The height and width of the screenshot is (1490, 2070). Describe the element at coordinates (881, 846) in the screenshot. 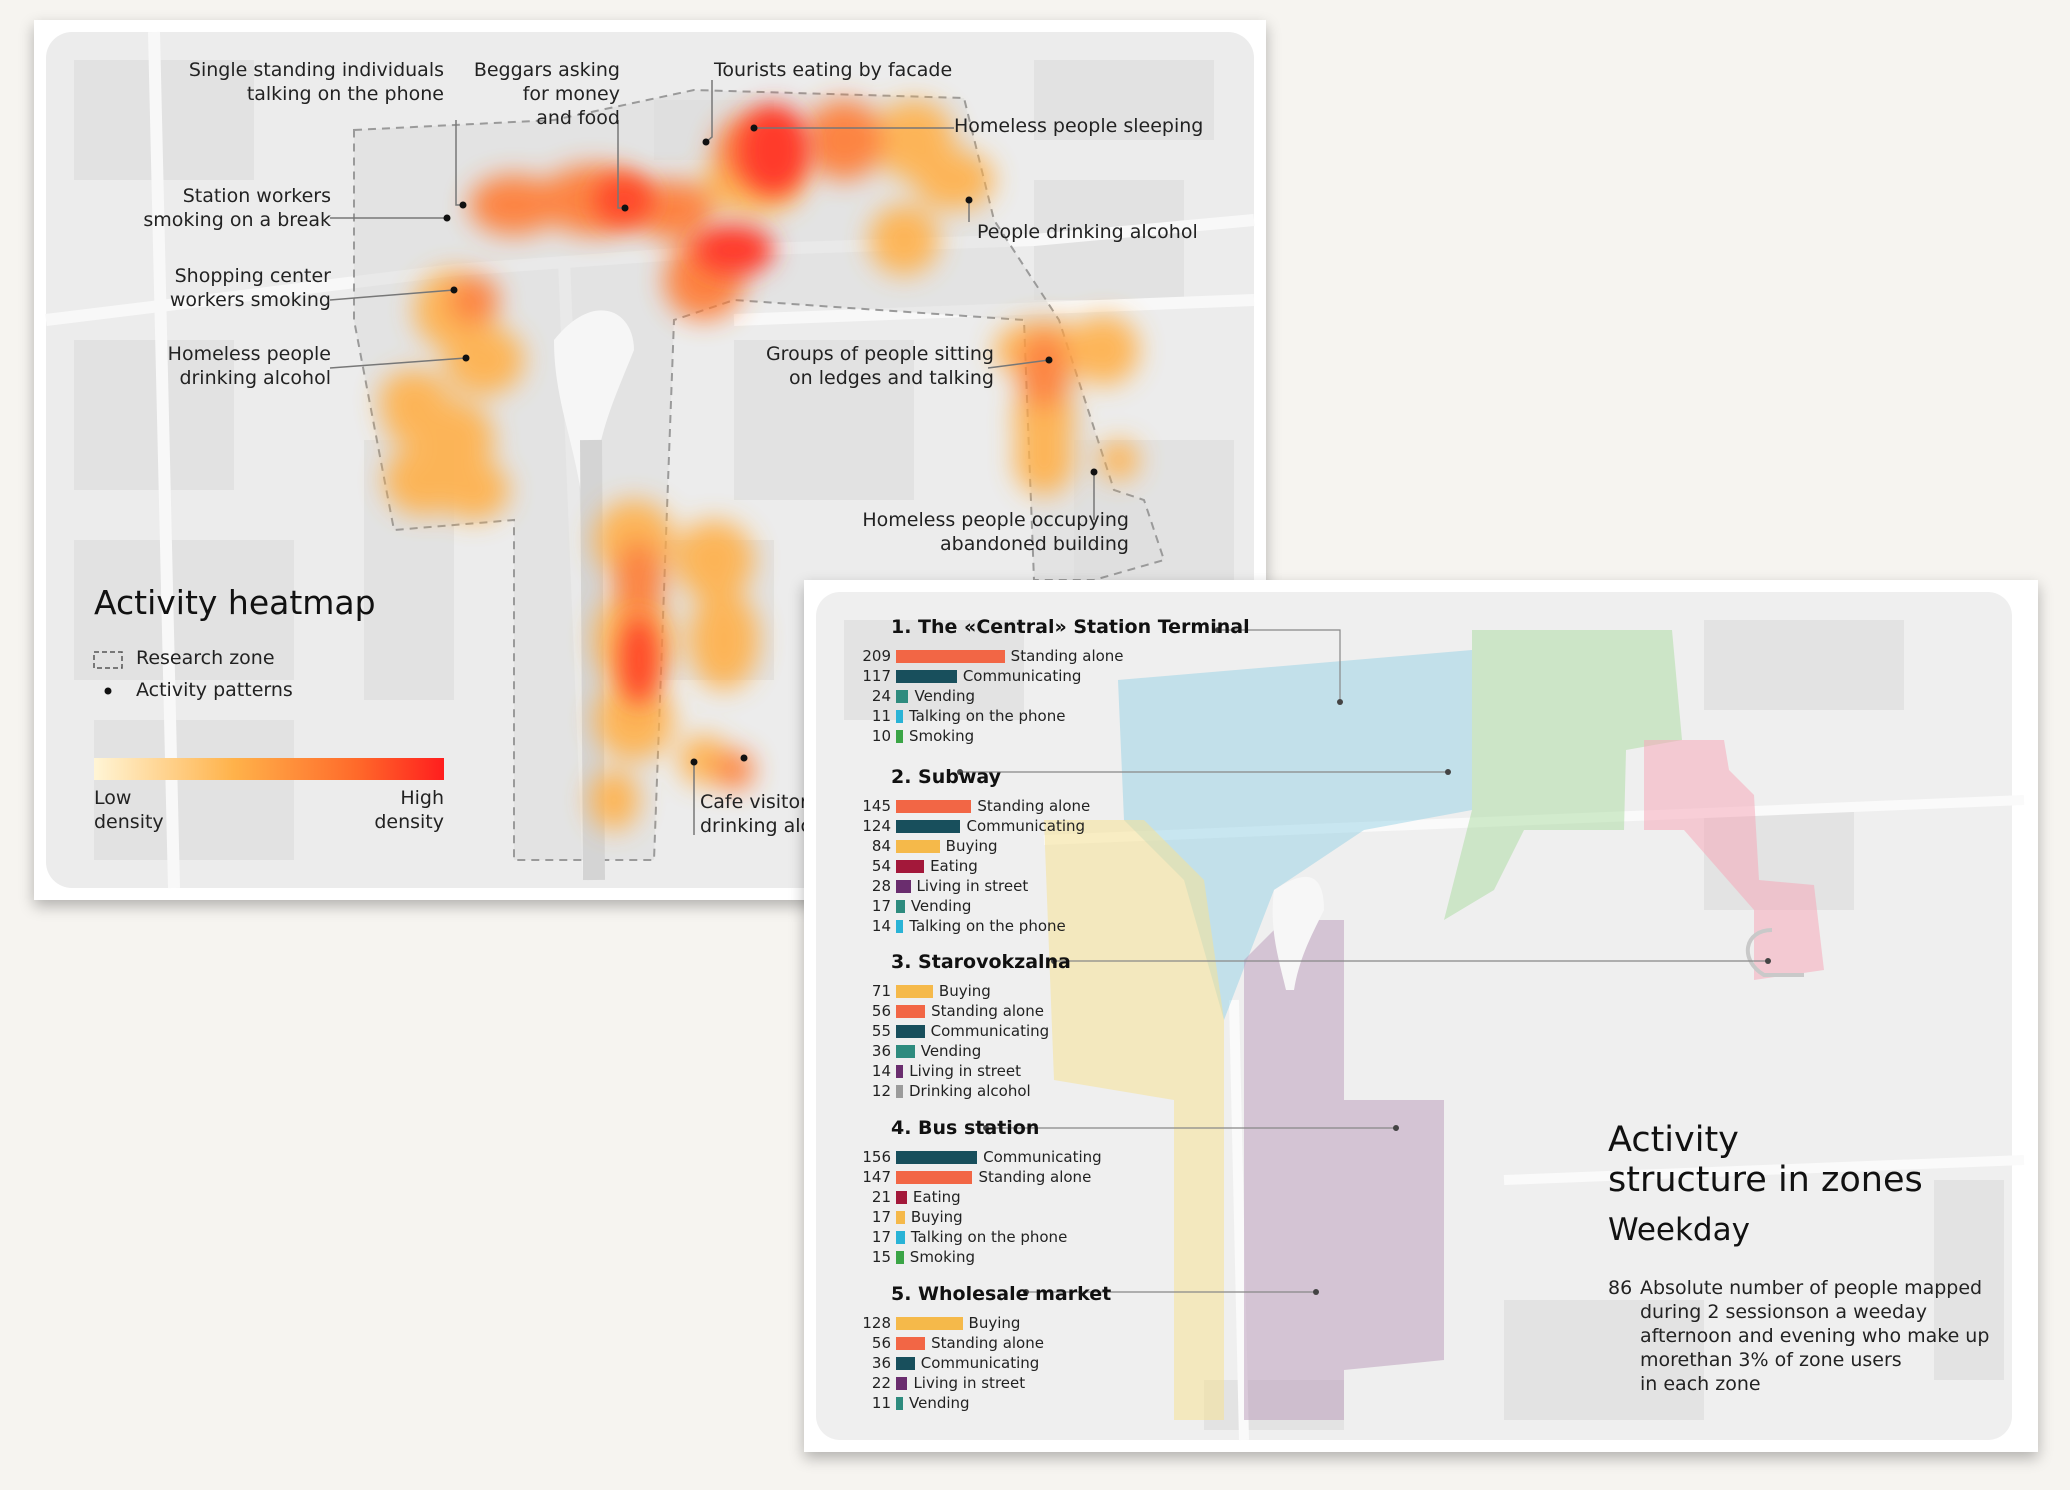

I see `activity-count: 84` at that location.